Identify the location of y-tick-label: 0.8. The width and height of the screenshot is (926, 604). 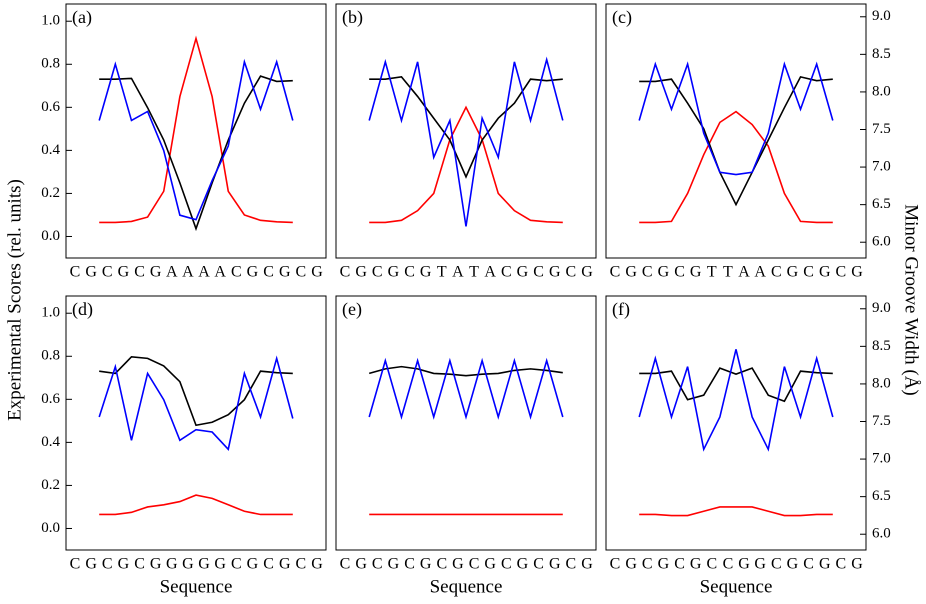
(50, 356).